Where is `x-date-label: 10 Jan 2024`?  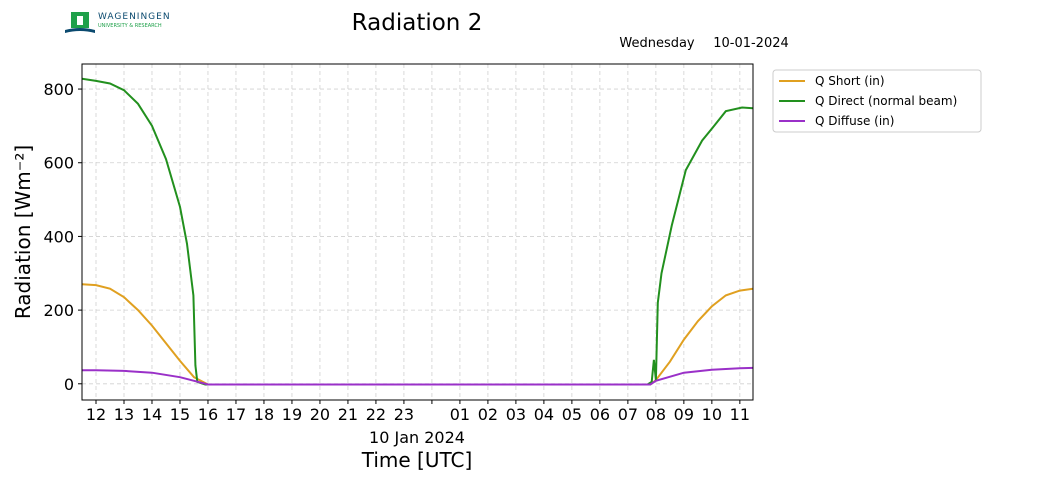
x-date-label: 10 Jan 2024 is located at coordinates (417, 437).